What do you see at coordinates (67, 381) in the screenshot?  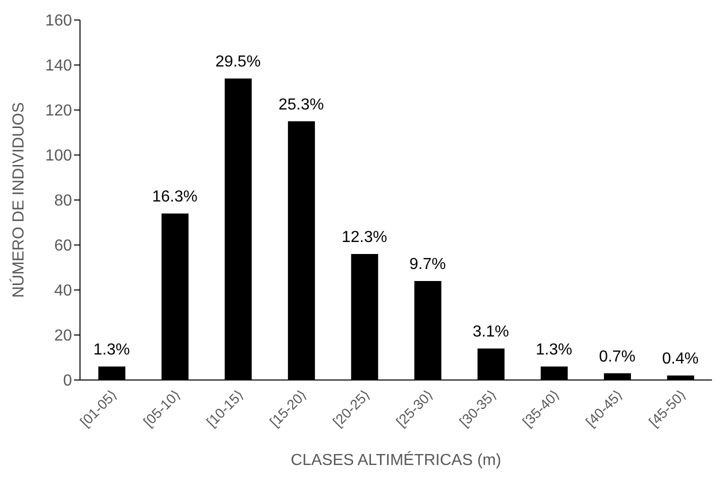 I see `y-tick-label: 0` at bounding box center [67, 381].